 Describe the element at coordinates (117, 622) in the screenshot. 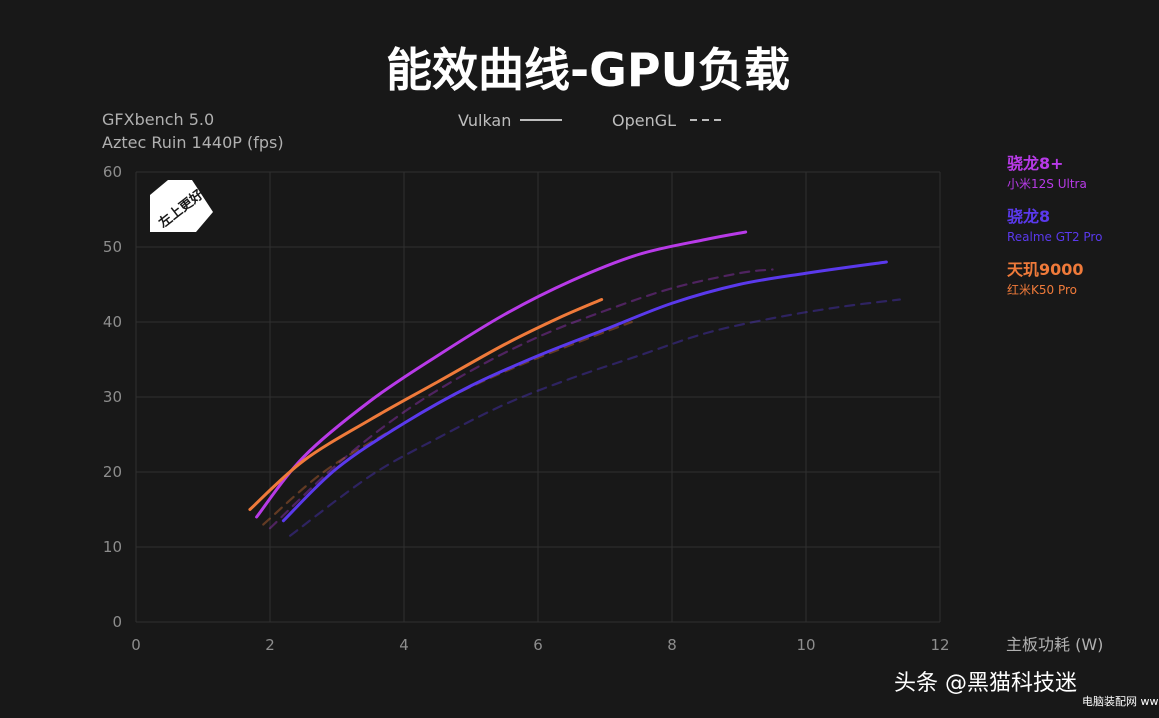

I see `y-tick-label: 0` at that location.